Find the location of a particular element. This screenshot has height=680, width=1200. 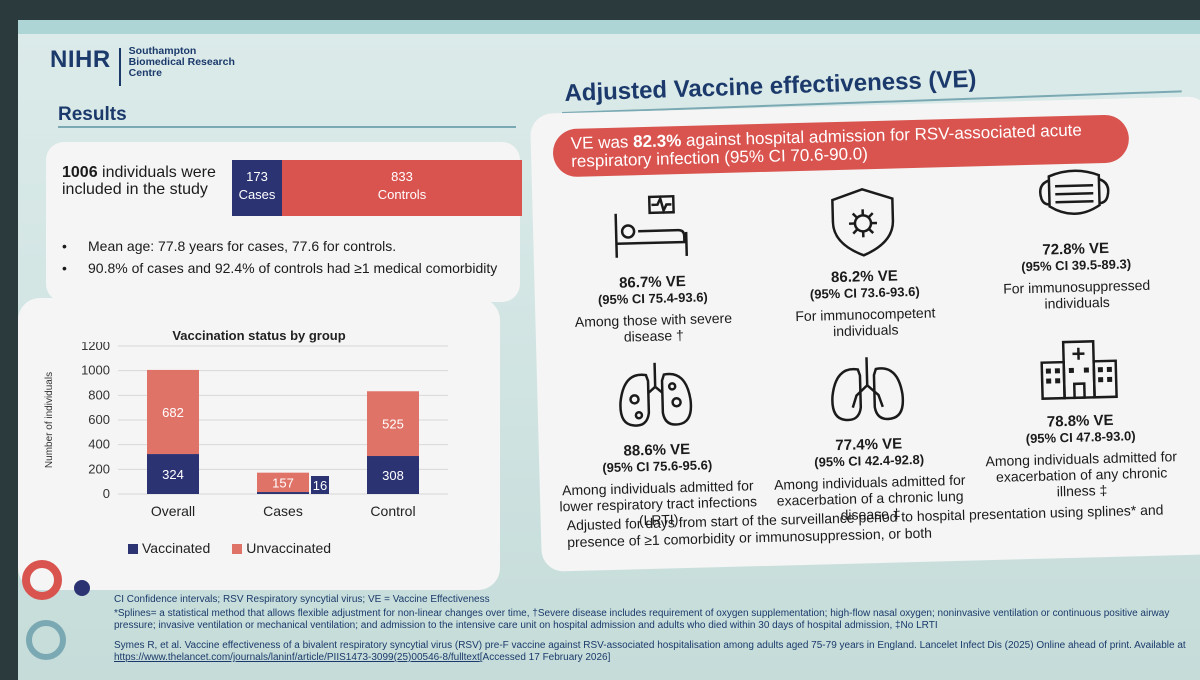

logo-subtitle: Southampton Biomedical Research Centre is located at coordinates (182, 62).